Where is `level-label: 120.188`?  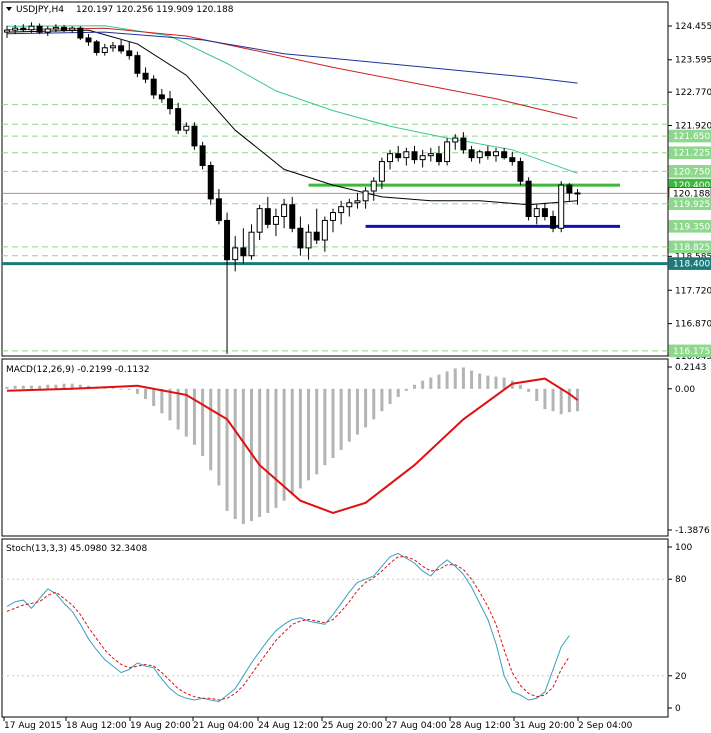
level-label: 120.188 is located at coordinates (691, 194).